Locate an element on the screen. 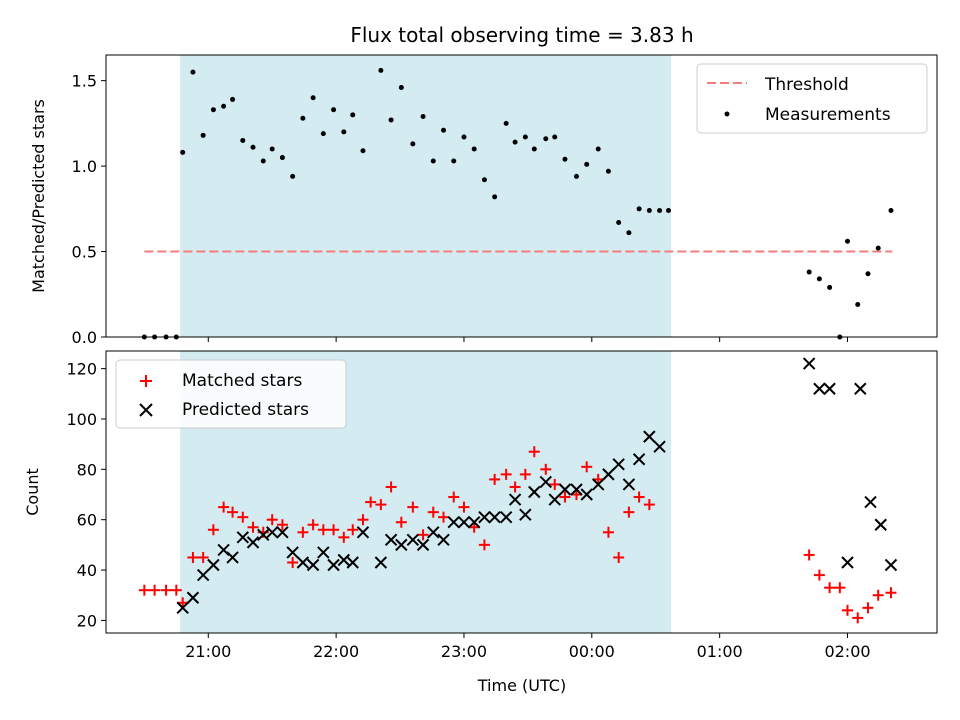 The image size is (960, 720). count-y-axis-label: Count is located at coordinates (32, 492).